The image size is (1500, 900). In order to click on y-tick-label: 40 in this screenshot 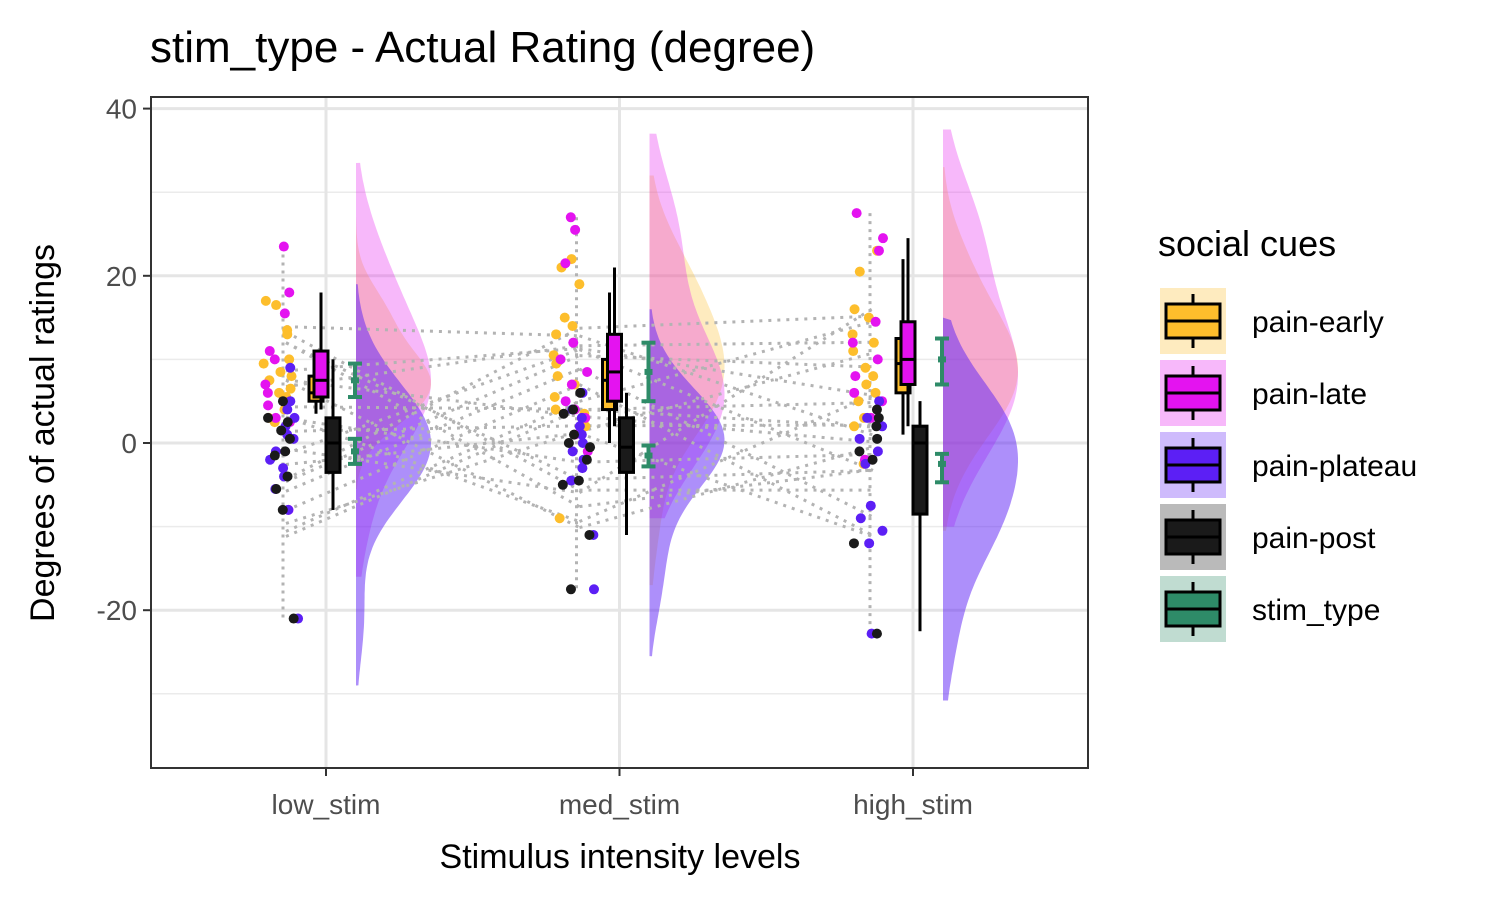, I will do `click(121, 109)`.